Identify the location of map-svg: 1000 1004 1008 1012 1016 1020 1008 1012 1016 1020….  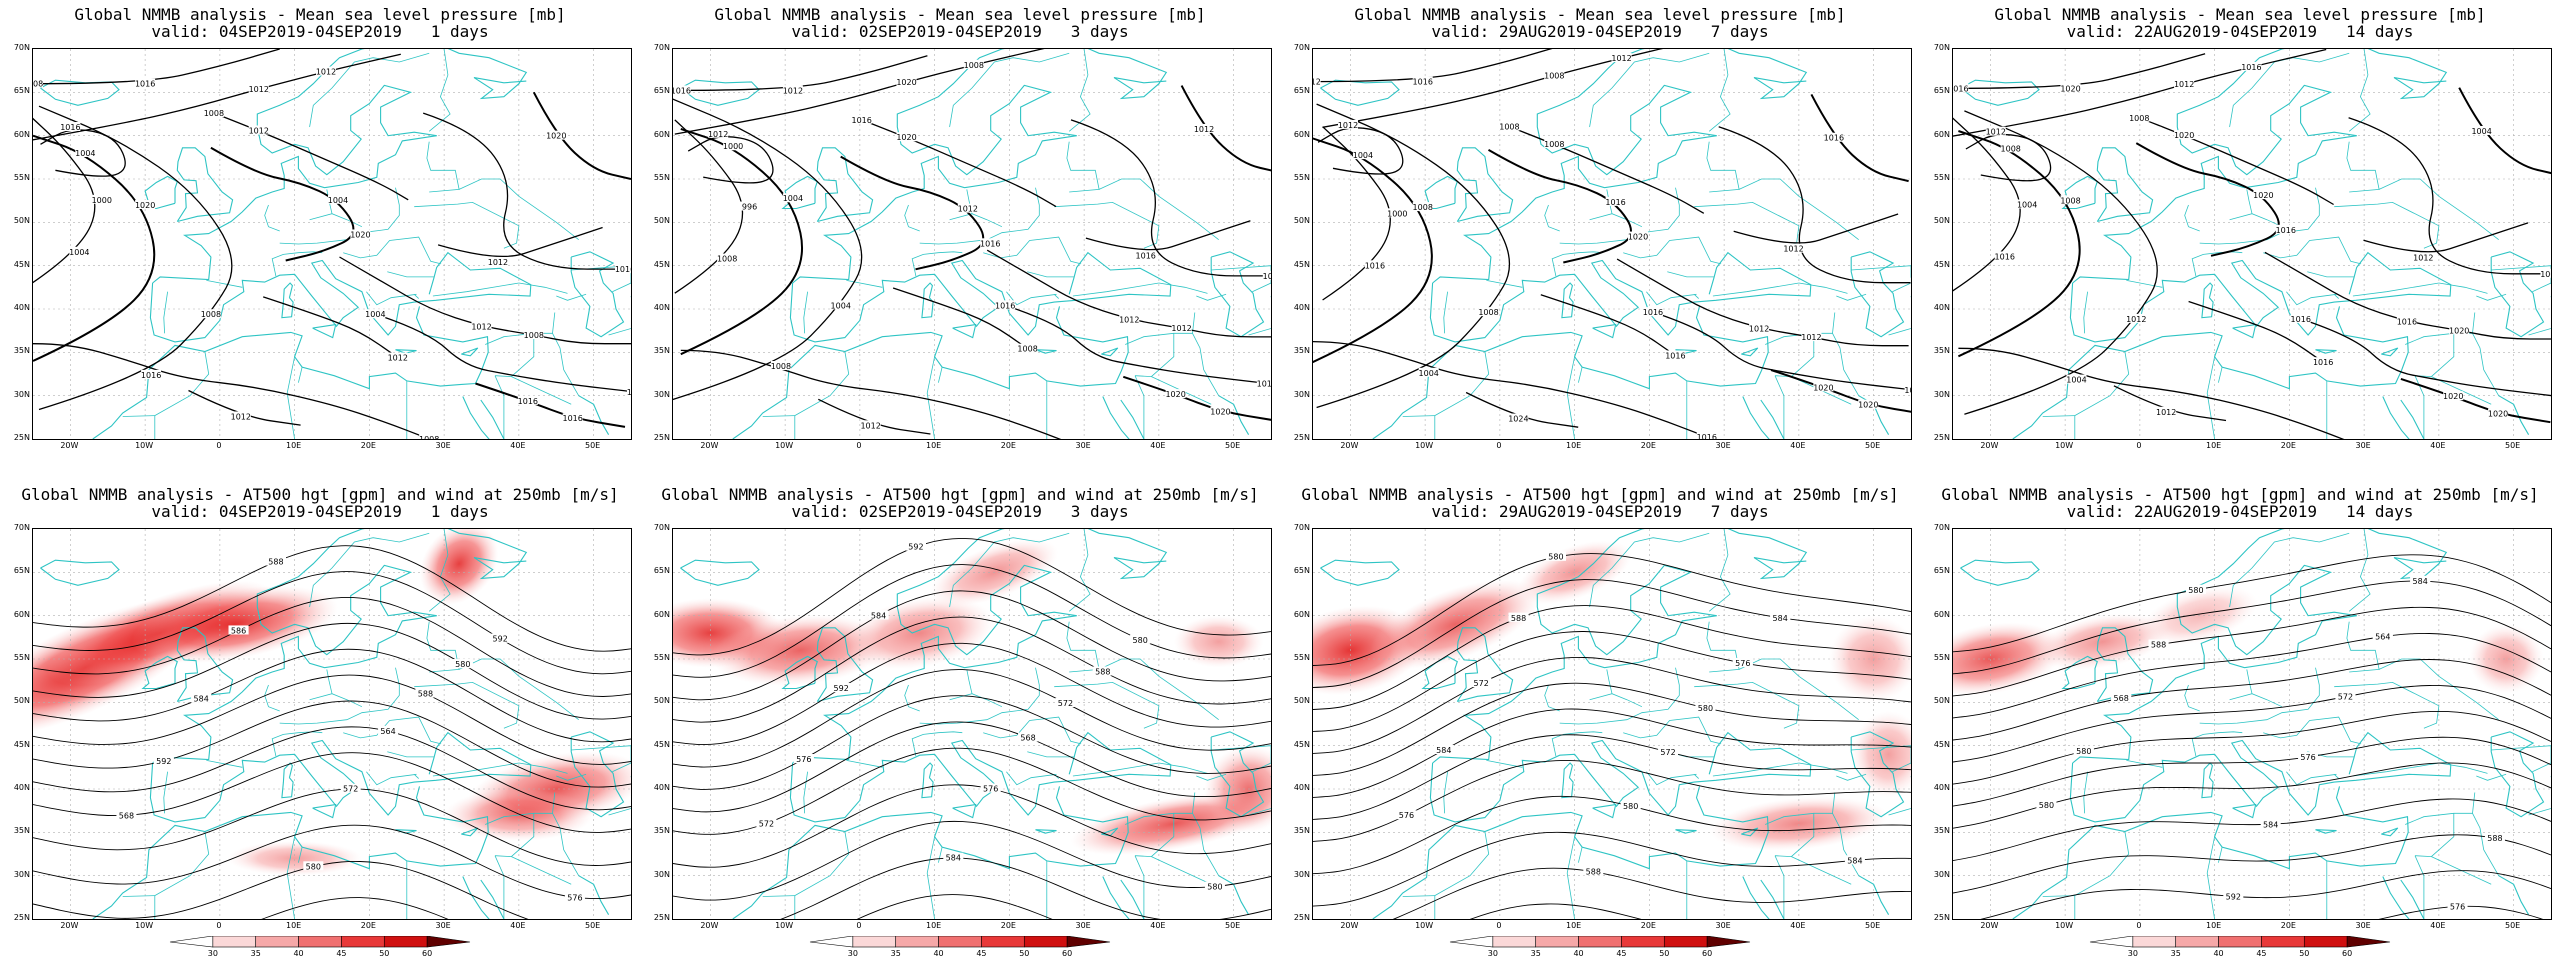
(1612, 244).